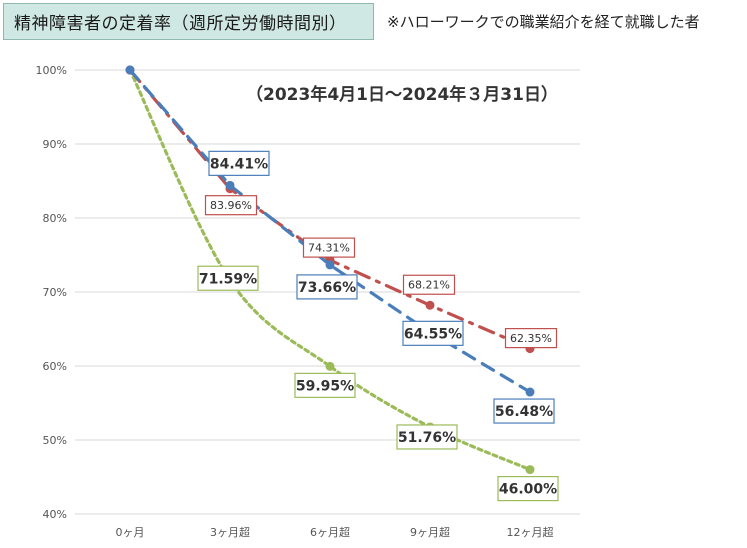 This screenshot has height=548, width=747. Describe the element at coordinates (51, 70) in the screenshot. I see `y-tick-label: 100%` at that location.